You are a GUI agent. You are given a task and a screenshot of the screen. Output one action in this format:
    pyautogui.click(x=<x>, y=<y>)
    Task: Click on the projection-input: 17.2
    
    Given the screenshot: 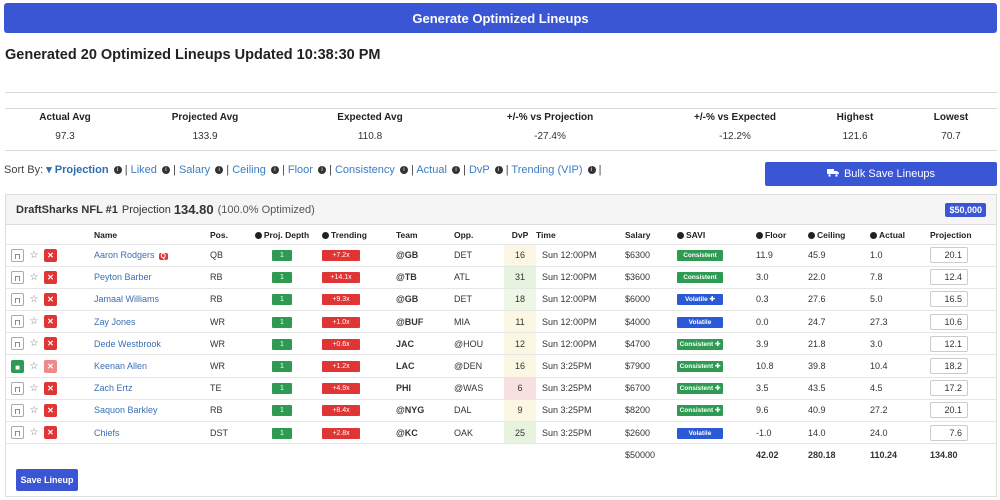 What is the action you would take?
    pyautogui.click(x=949, y=388)
    